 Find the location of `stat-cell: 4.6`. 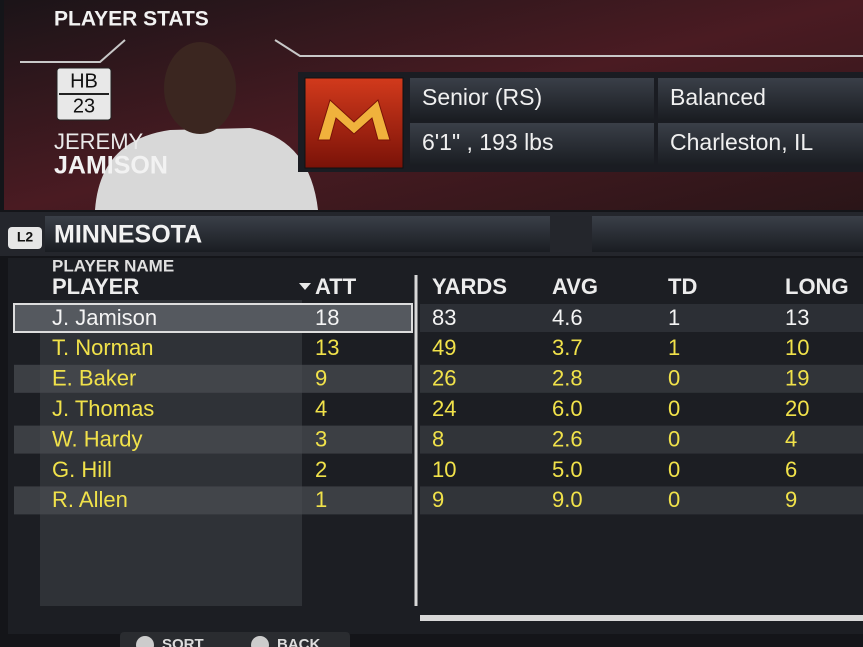

stat-cell: 4.6 is located at coordinates (567, 317).